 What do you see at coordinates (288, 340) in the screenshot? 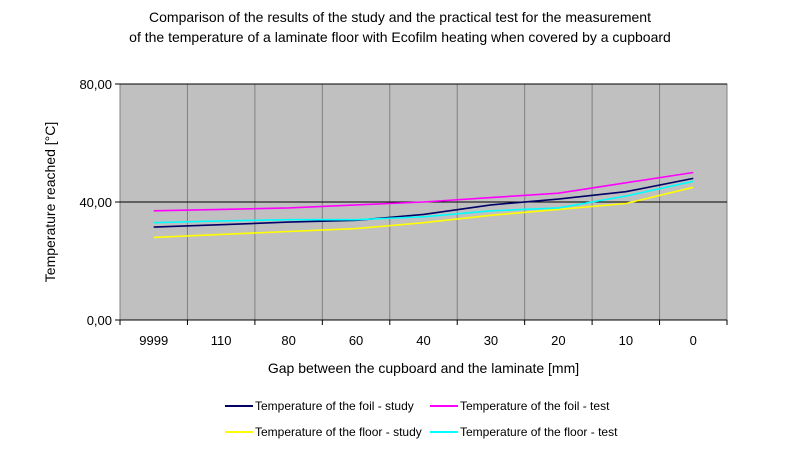
I see `x-tick-label: 80` at bounding box center [288, 340].